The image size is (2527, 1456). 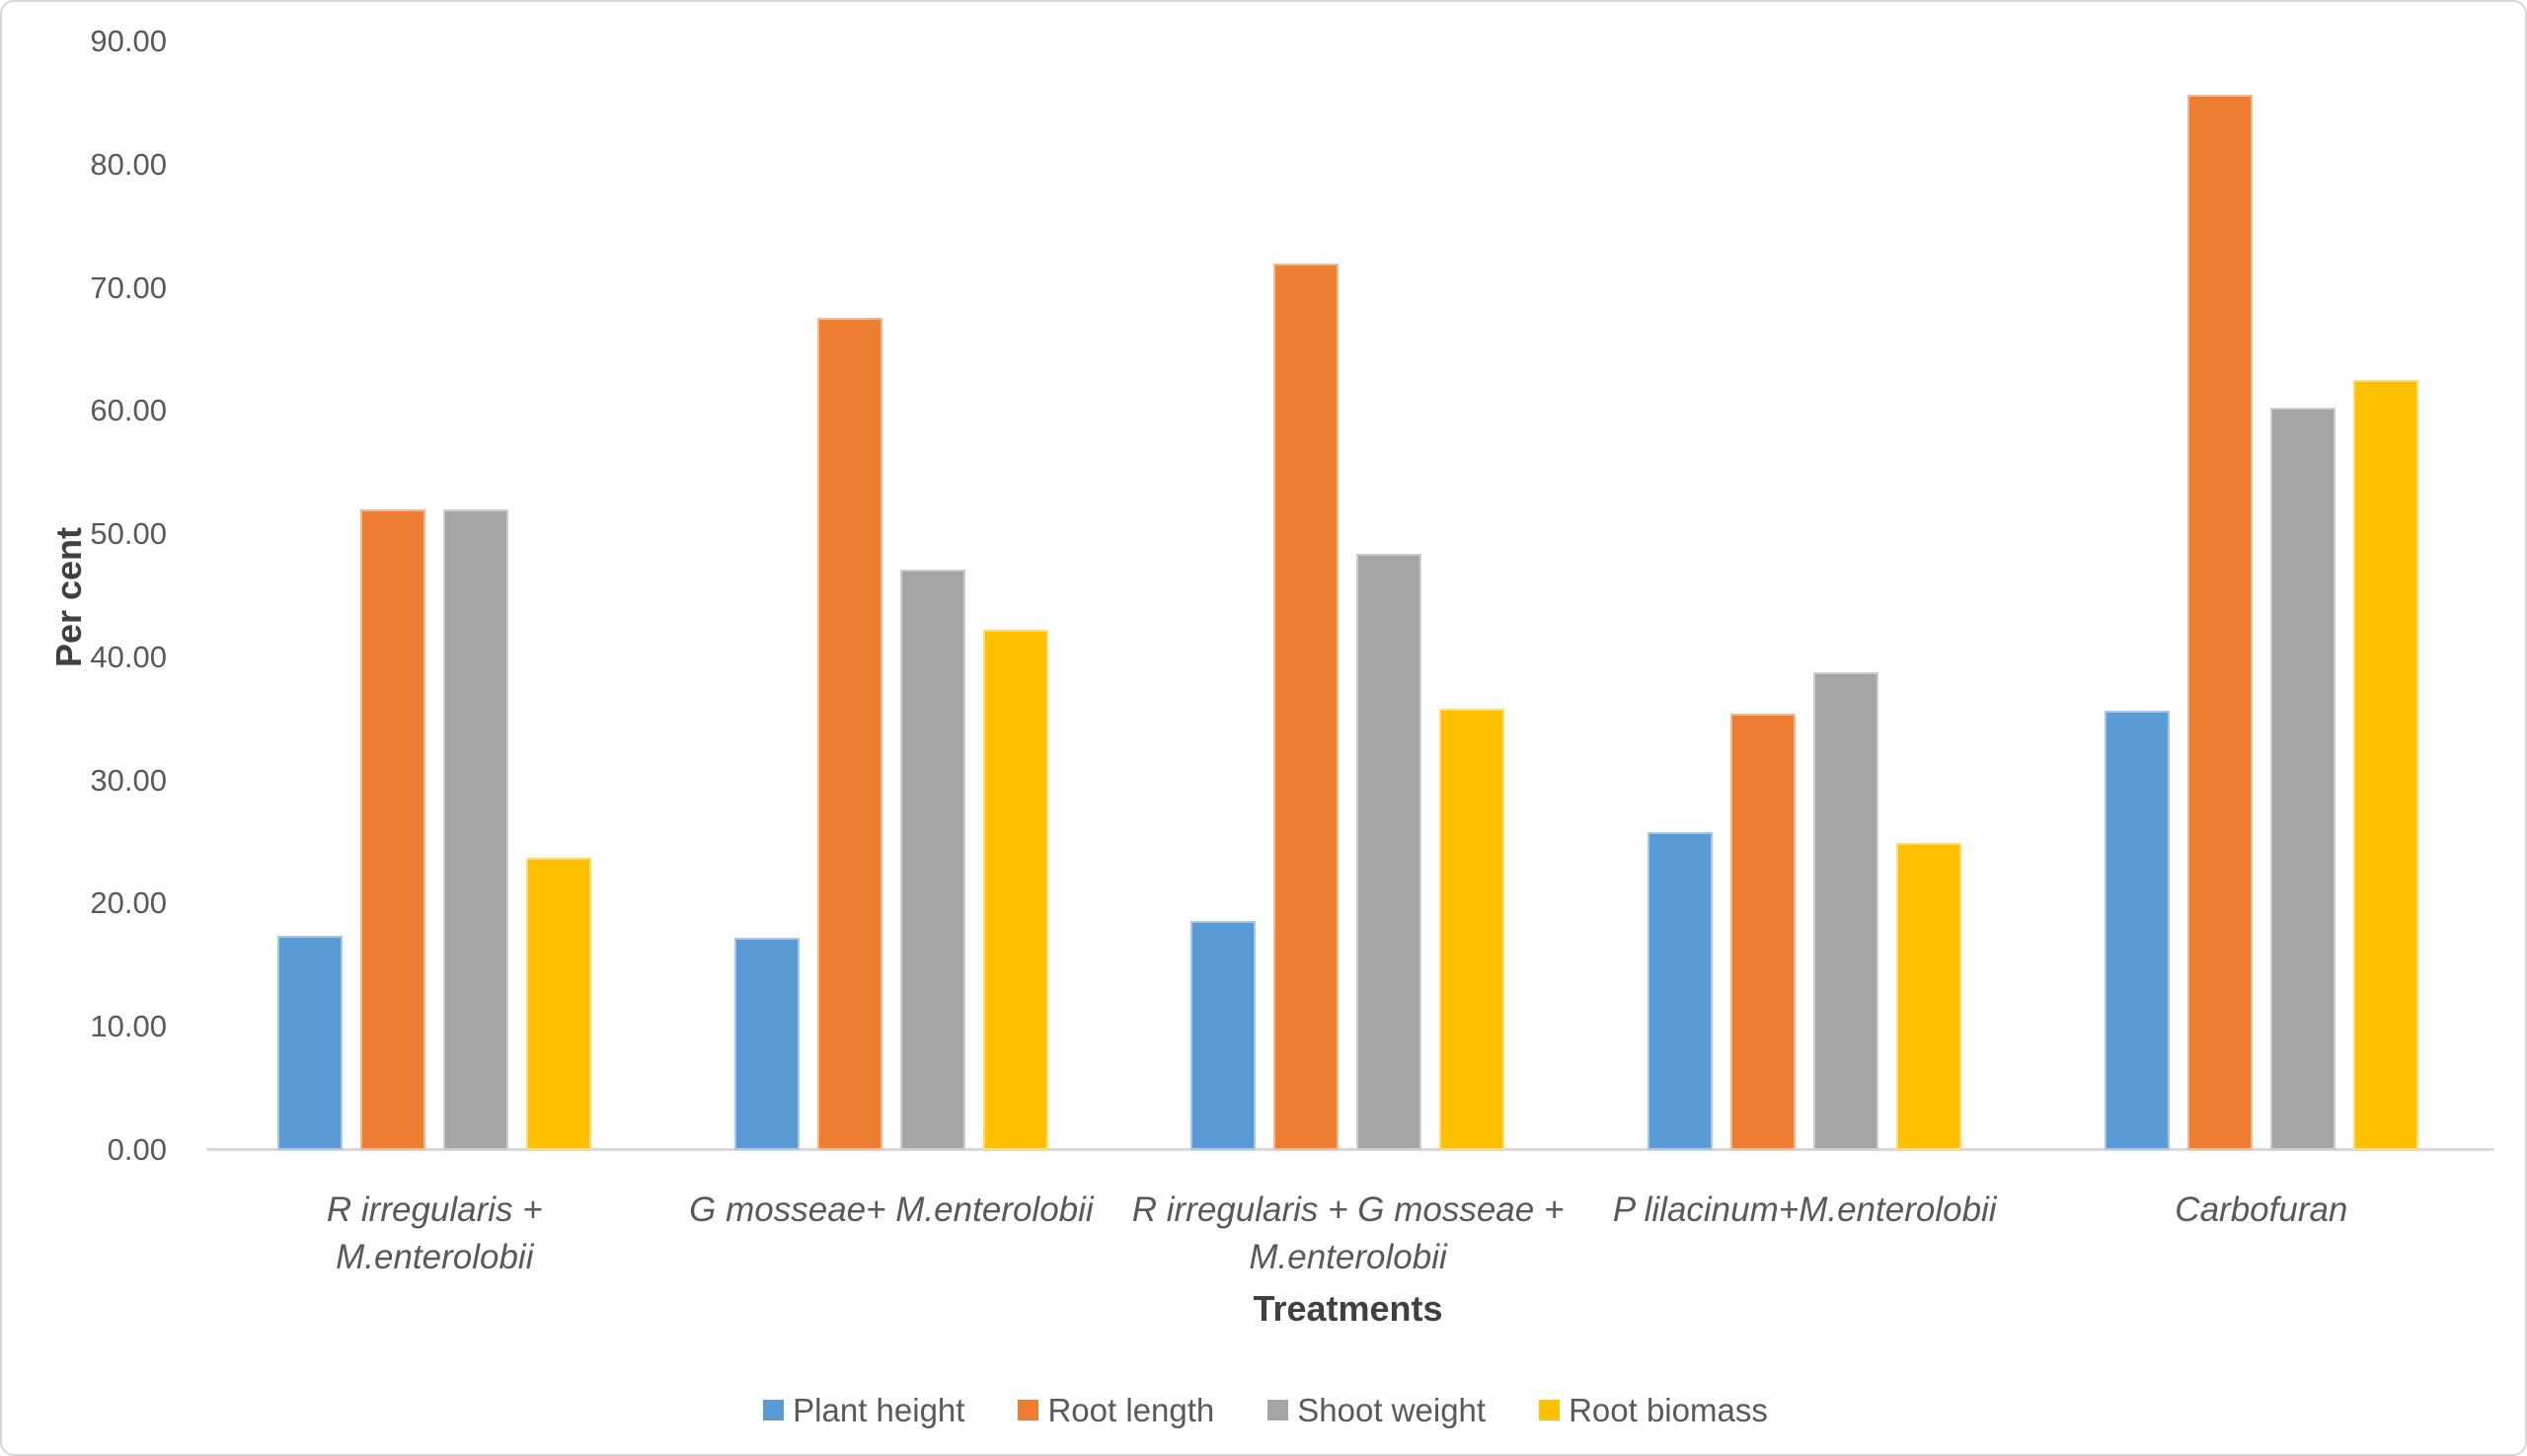 What do you see at coordinates (1348, 1308) in the screenshot?
I see `x-axis-title: Treatments` at bounding box center [1348, 1308].